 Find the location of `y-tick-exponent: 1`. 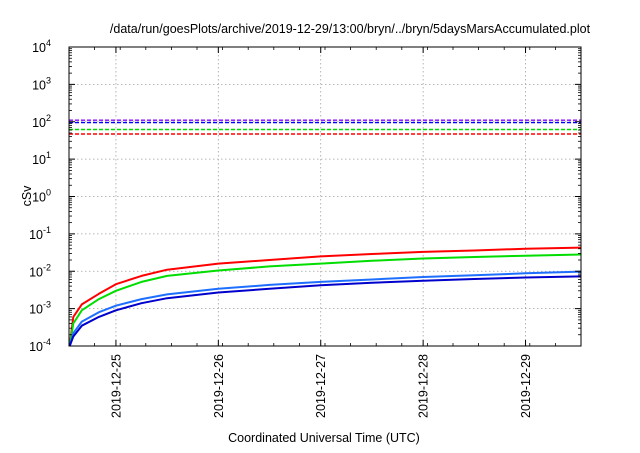

y-tick-exponent: 1 is located at coordinates (48, 155).